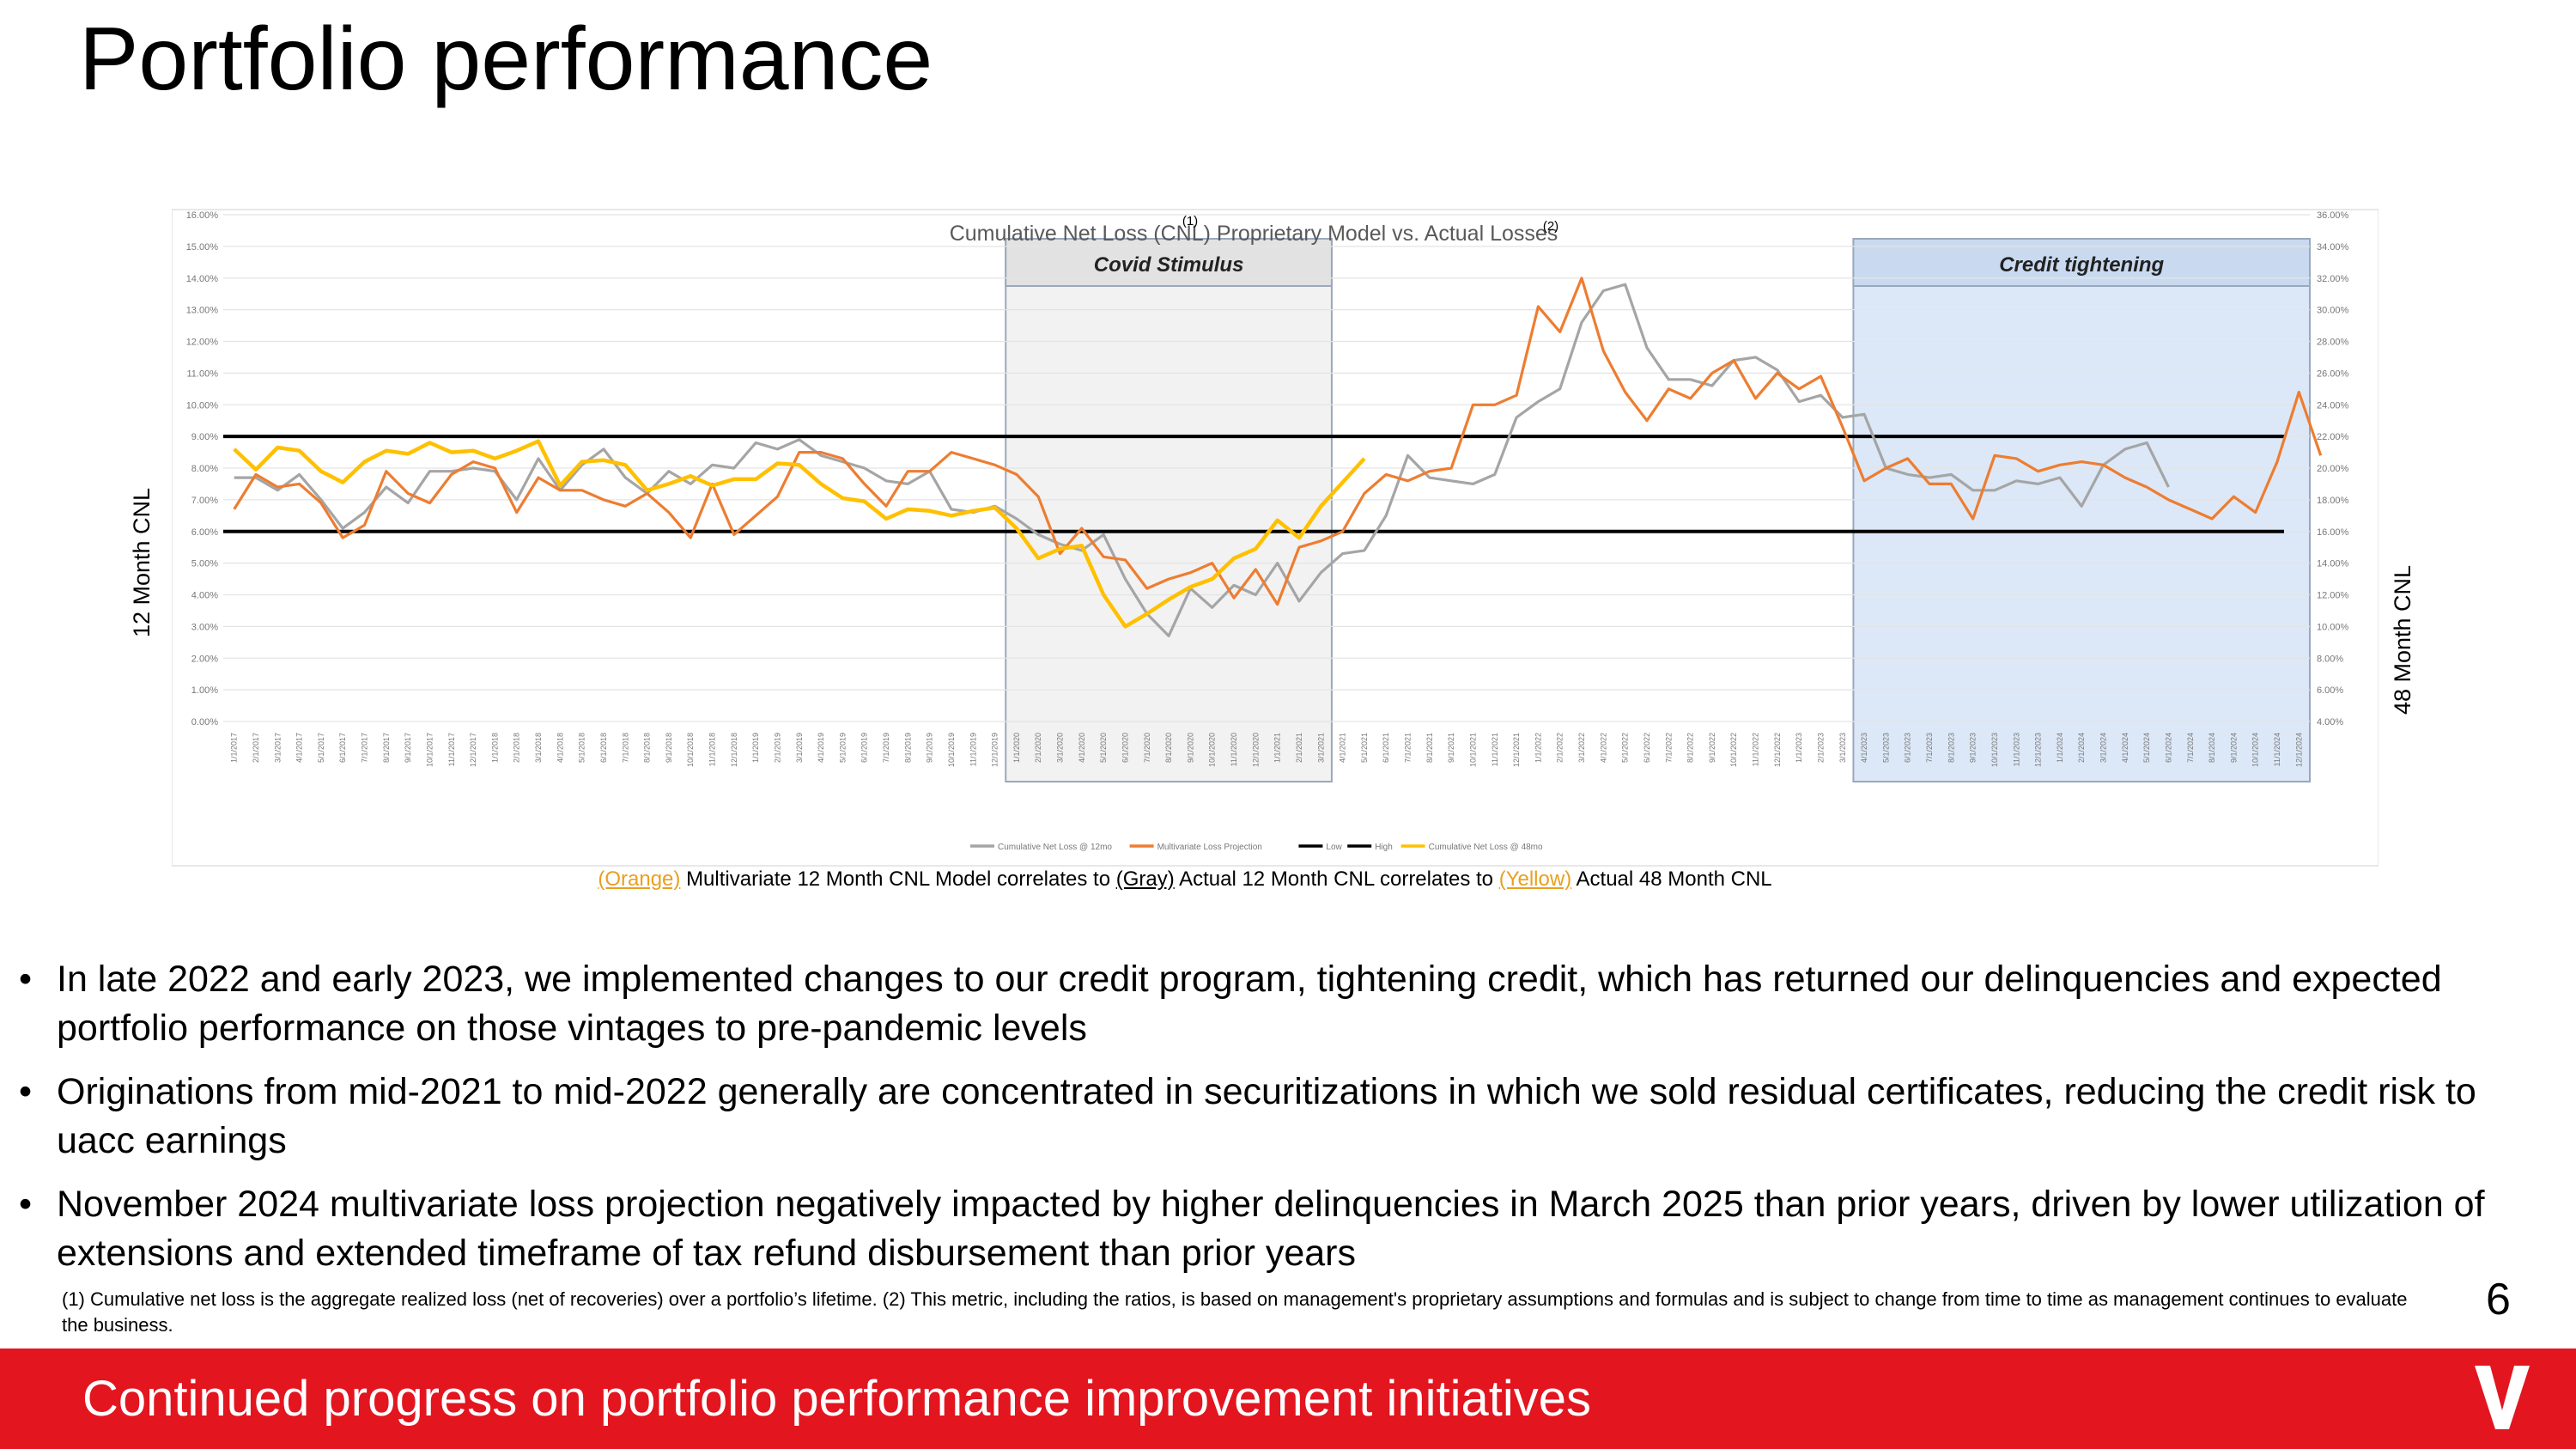 The image size is (2576, 1449). Describe the element at coordinates (2082, 748) in the screenshot. I see `x-tick-label: 2/1/2024` at that location.